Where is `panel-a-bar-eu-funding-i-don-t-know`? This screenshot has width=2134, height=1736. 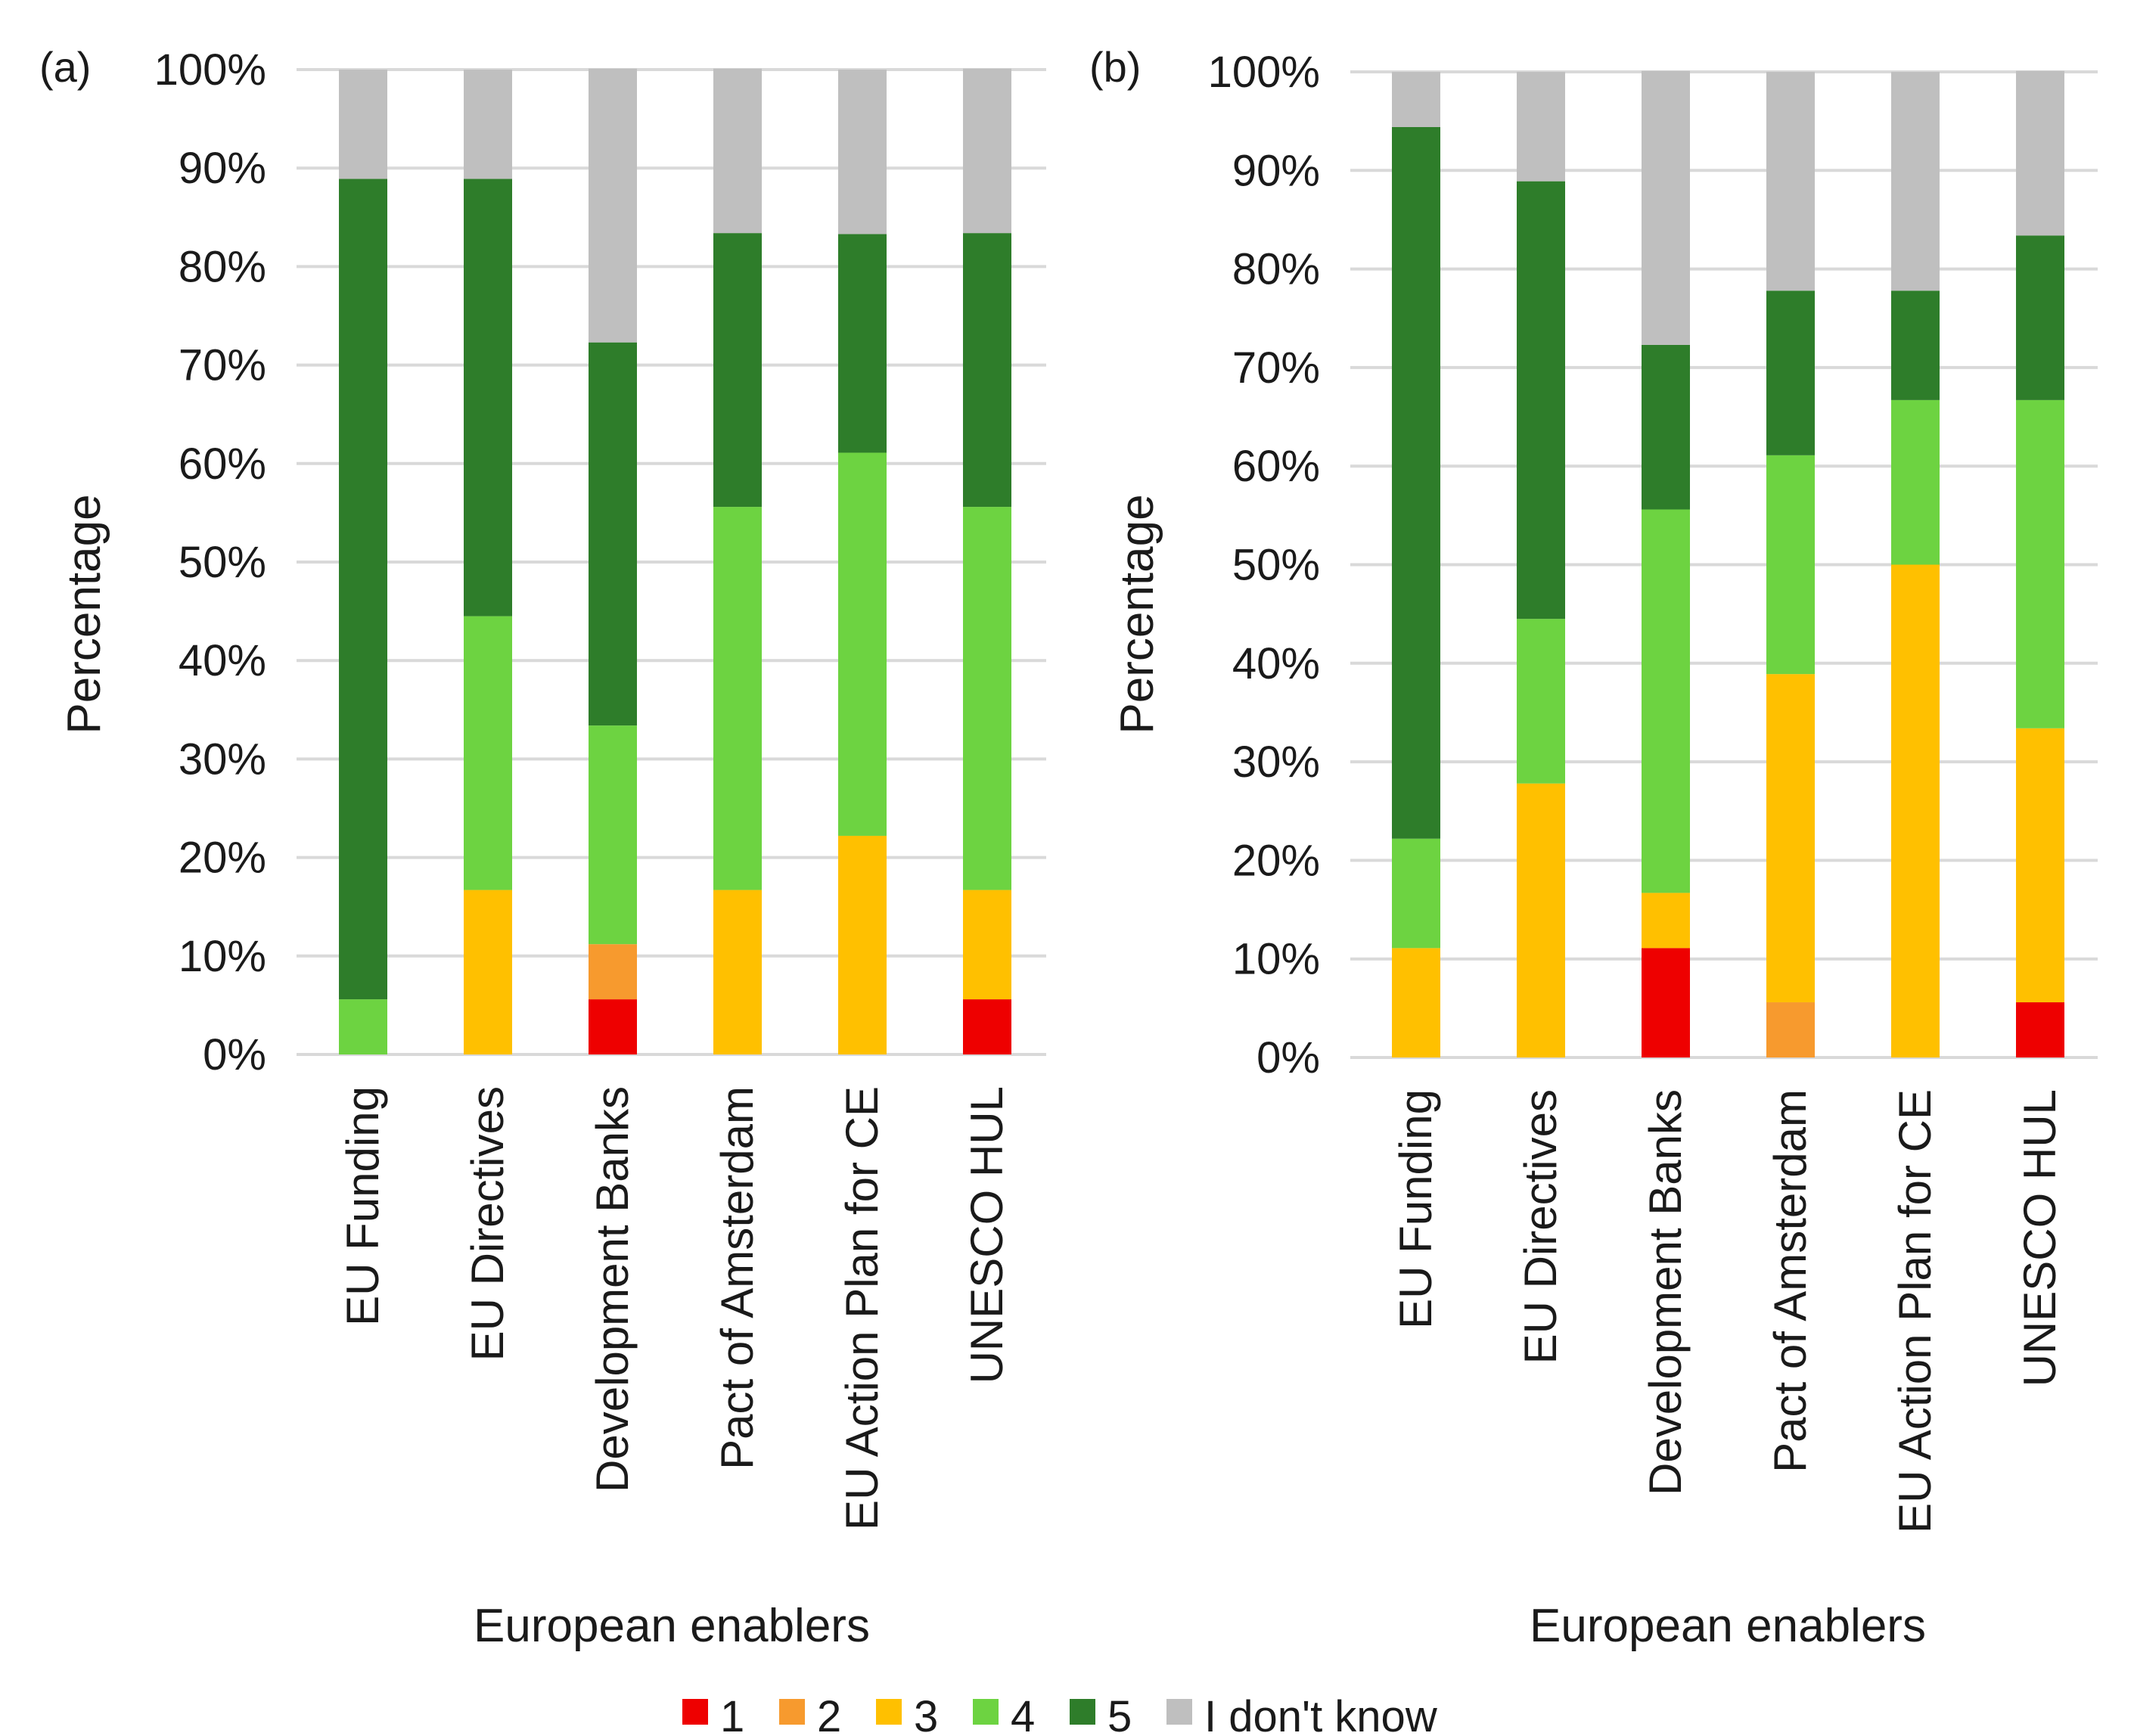
panel-a-bar-eu-funding-i-don-t-know is located at coordinates (363, 124).